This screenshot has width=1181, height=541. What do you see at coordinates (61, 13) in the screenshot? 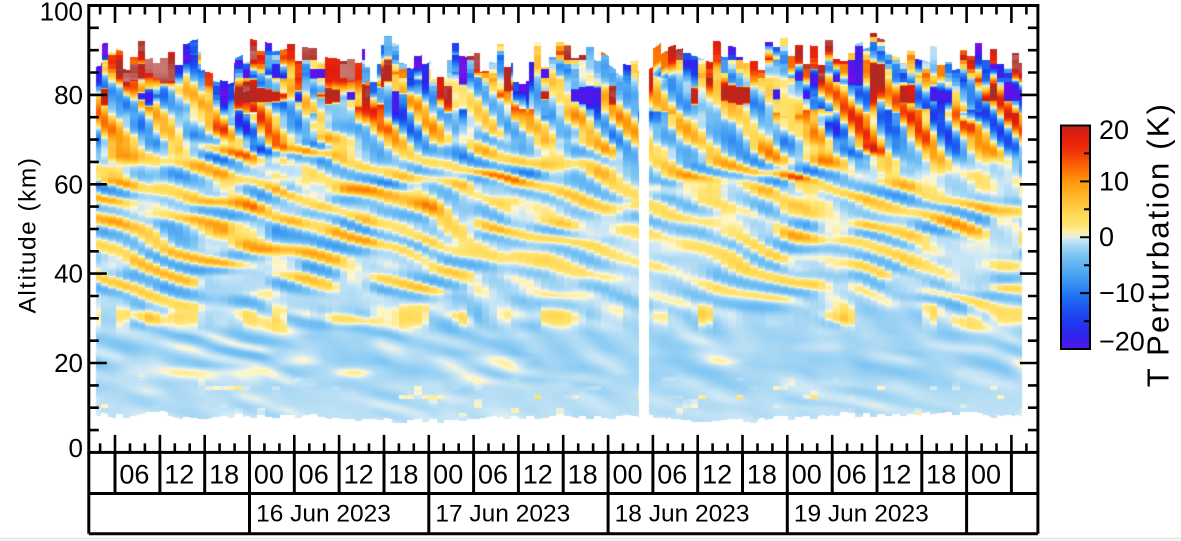
I see `svg-text: 100` at bounding box center [61, 13].